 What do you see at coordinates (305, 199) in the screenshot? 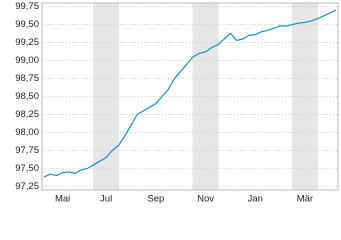
I see `x-tick-label: Mär` at bounding box center [305, 199].